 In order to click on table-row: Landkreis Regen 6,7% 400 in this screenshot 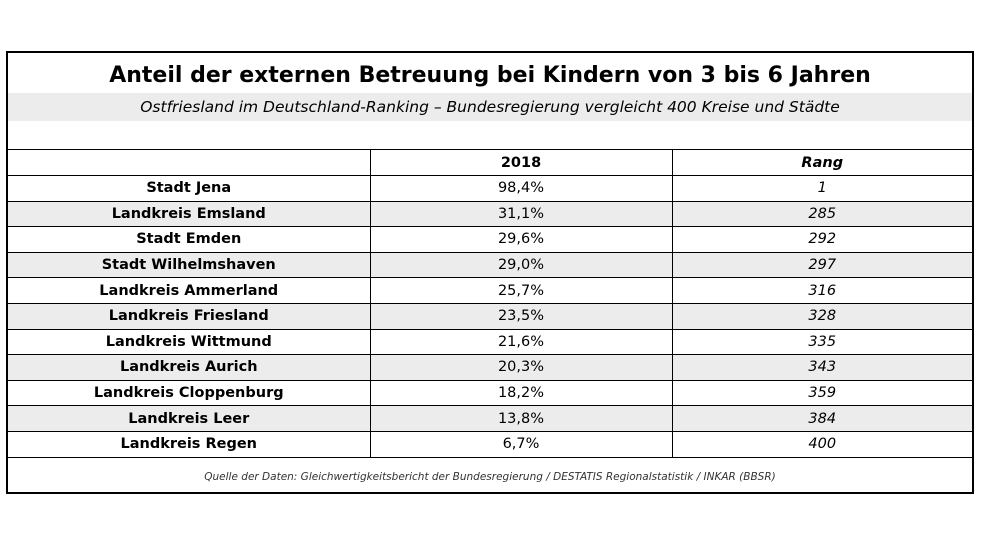, I will do `click(490, 444)`.